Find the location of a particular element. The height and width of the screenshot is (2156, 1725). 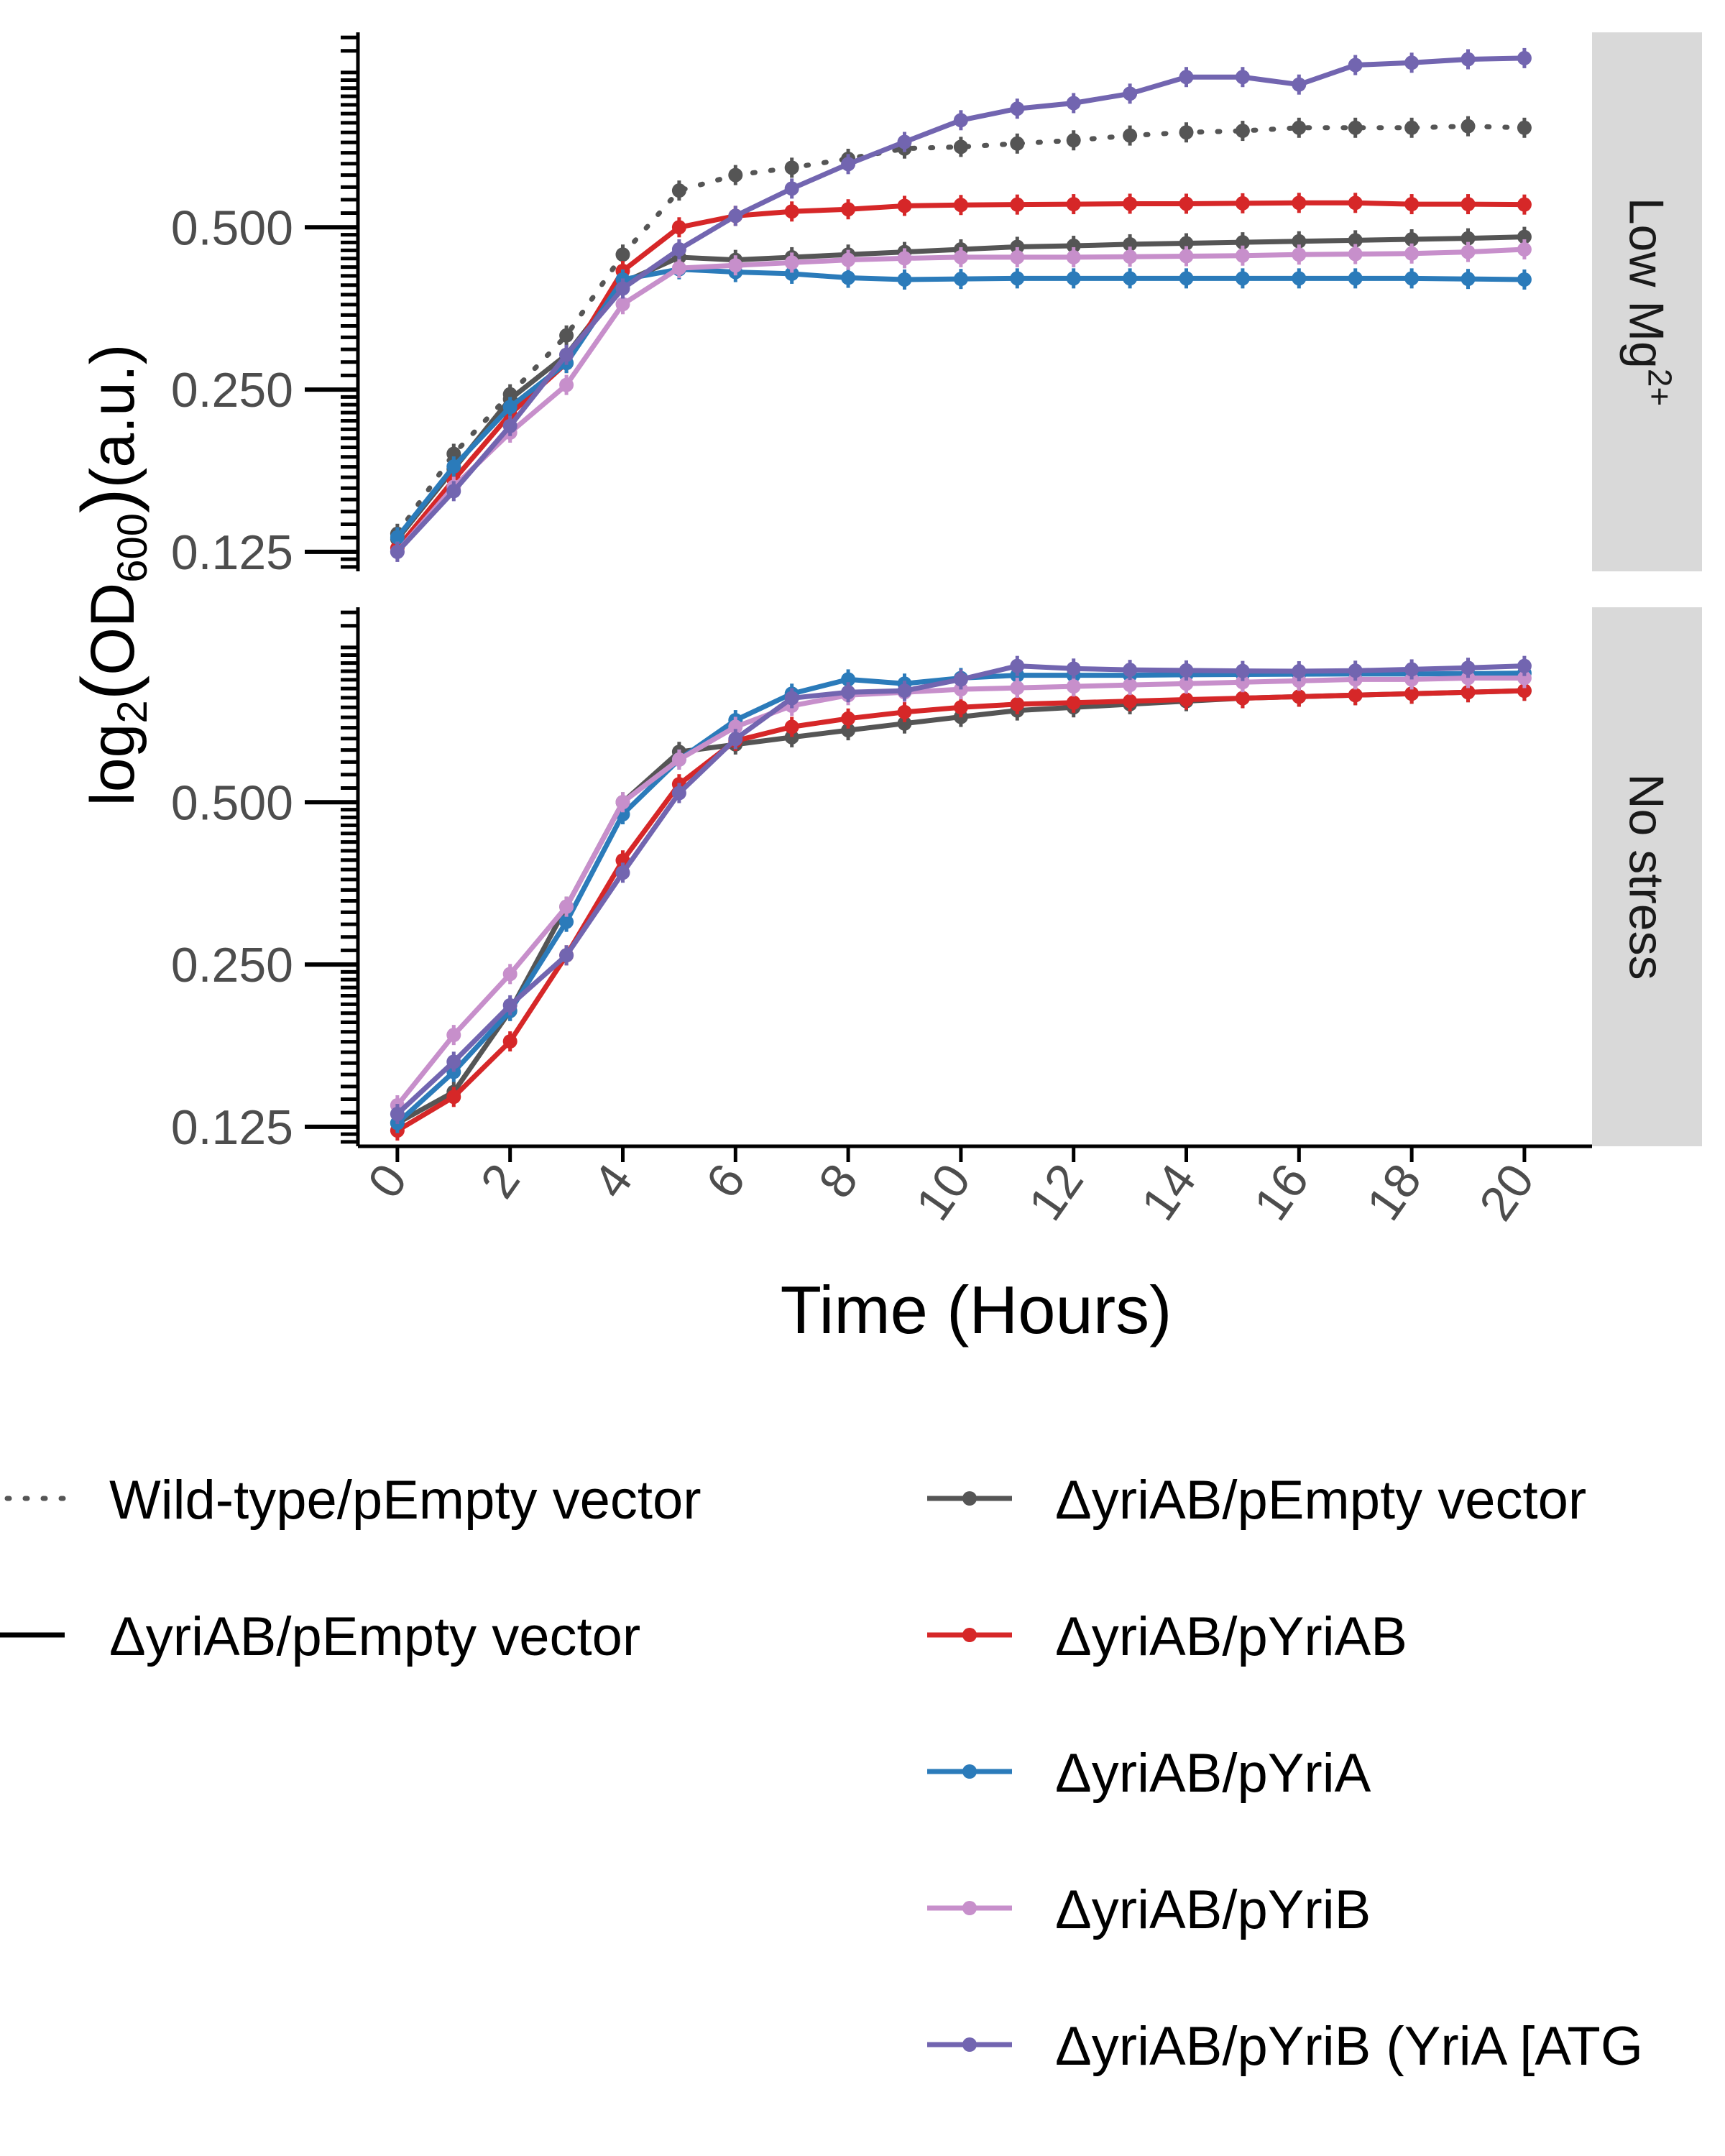

legend-item-linetype: Wild-type/pEmpty vector is located at coordinates (353, 1500).